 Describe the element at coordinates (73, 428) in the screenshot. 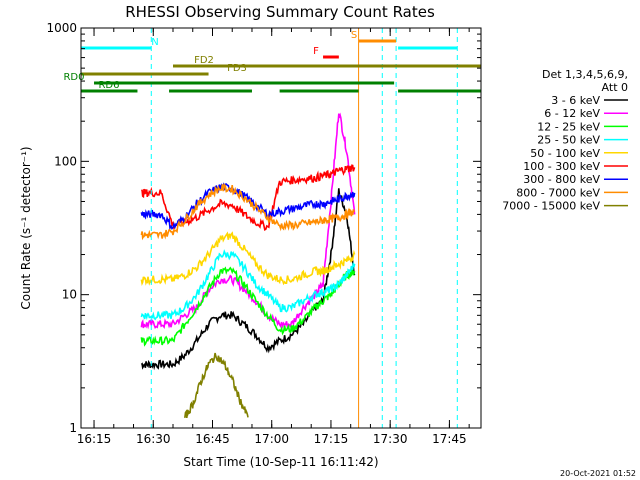

I see `y-tick-label: 1` at that location.